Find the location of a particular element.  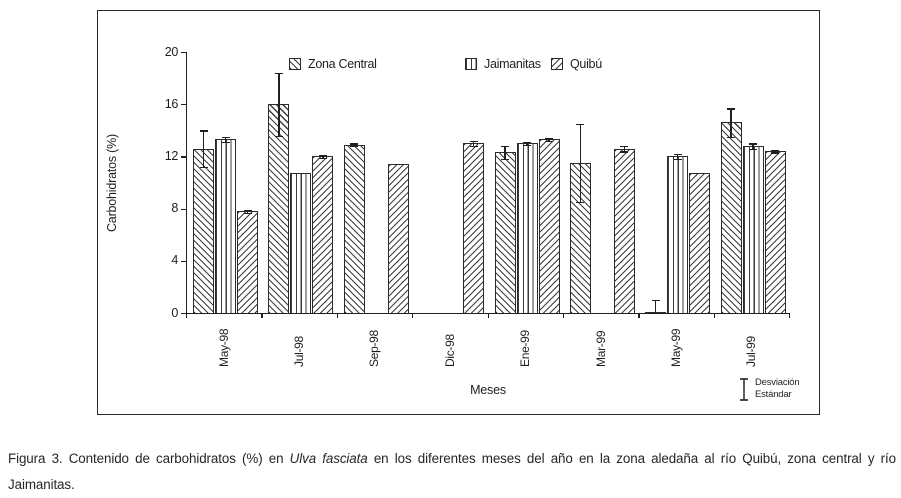

x-tick-label-mar-99: Mar-99 is located at coordinates (600, 348).